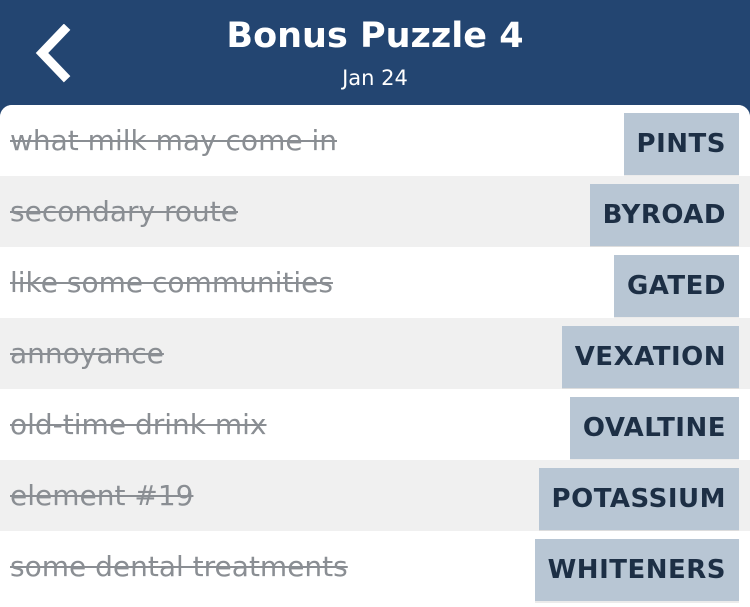  What do you see at coordinates (375, 424) in the screenshot?
I see `clue-row: old-time drink mix OVALTINE` at bounding box center [375, 424].